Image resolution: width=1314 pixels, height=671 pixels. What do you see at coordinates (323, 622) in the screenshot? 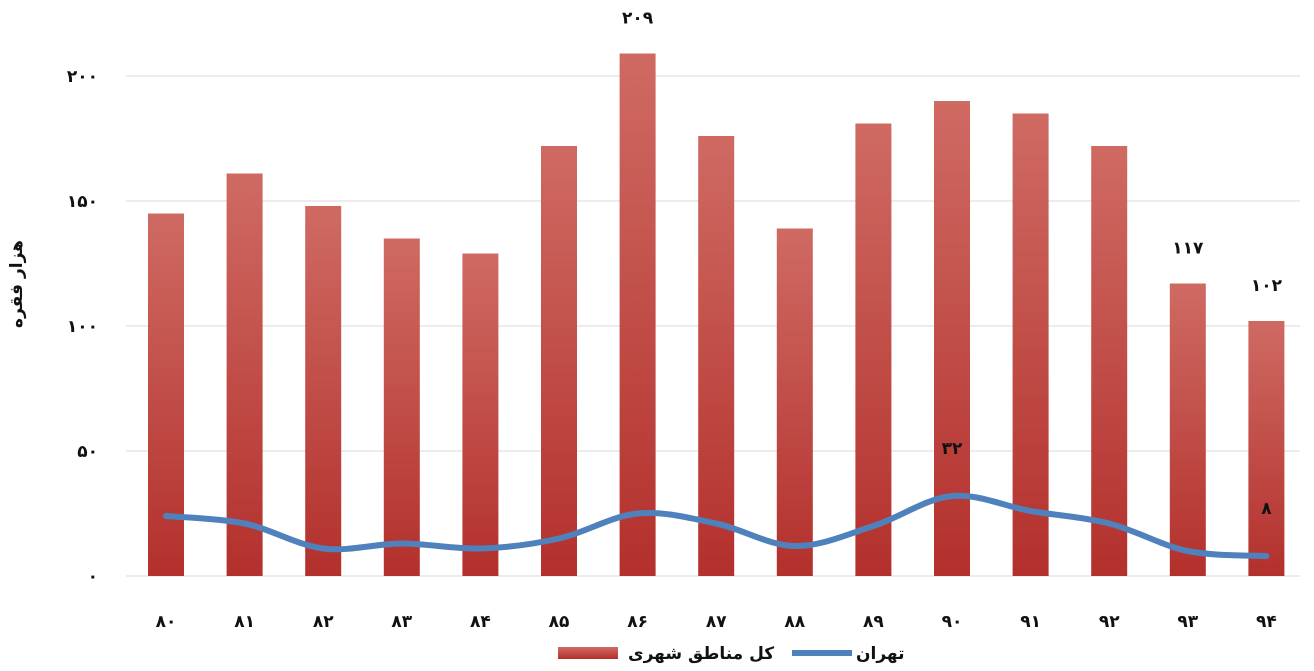
I see `x-tick-label: ۸۲` at bounding box center [323, 622].